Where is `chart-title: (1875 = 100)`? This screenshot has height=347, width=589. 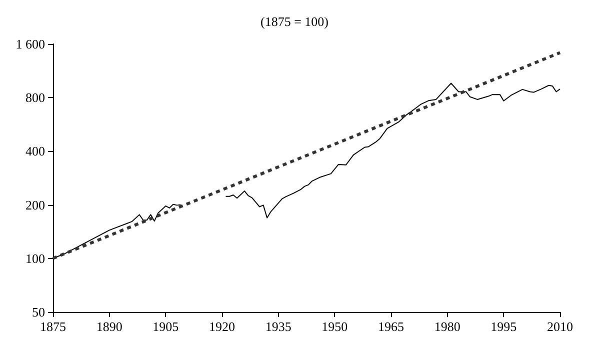 chart-title: (1875 = 100) is located at coordinates (294, 21).